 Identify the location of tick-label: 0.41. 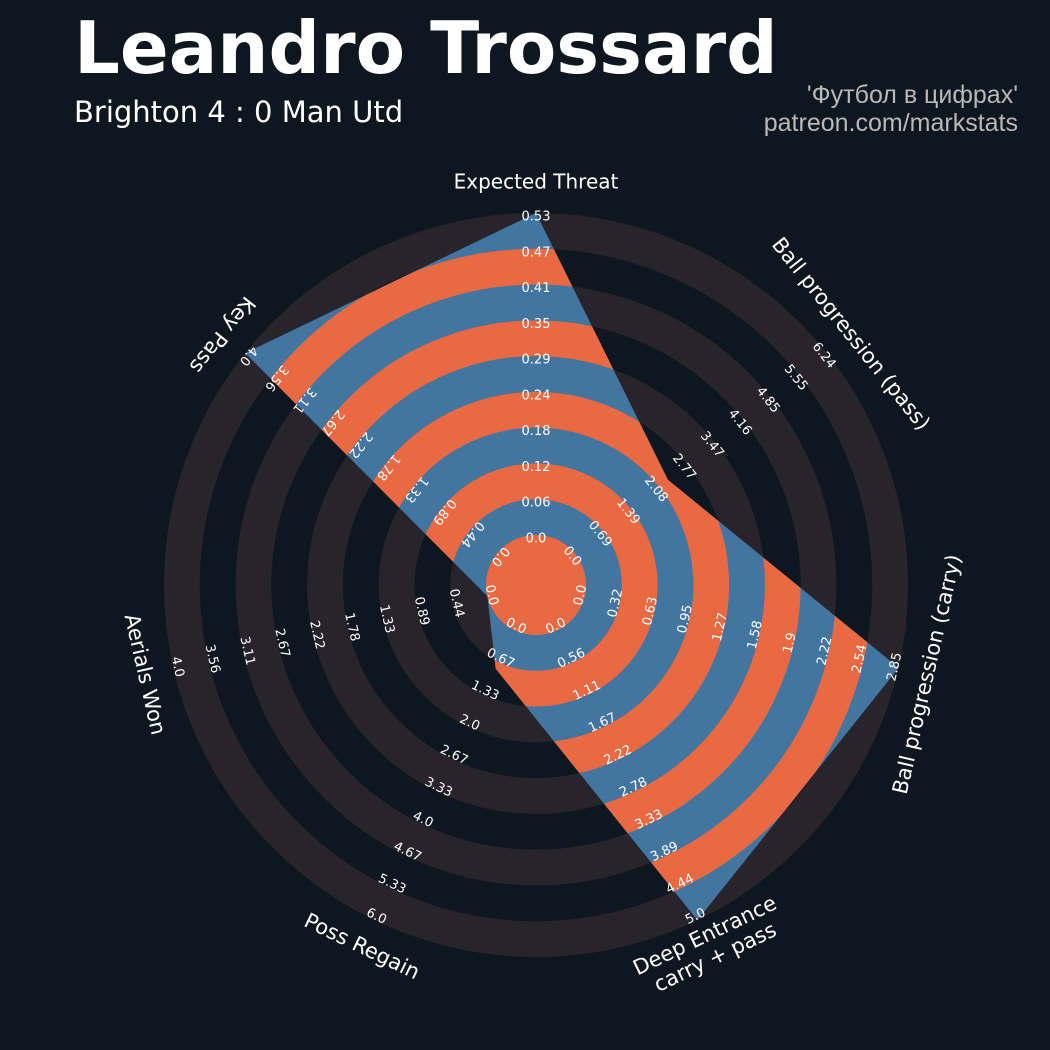
(536, 288).